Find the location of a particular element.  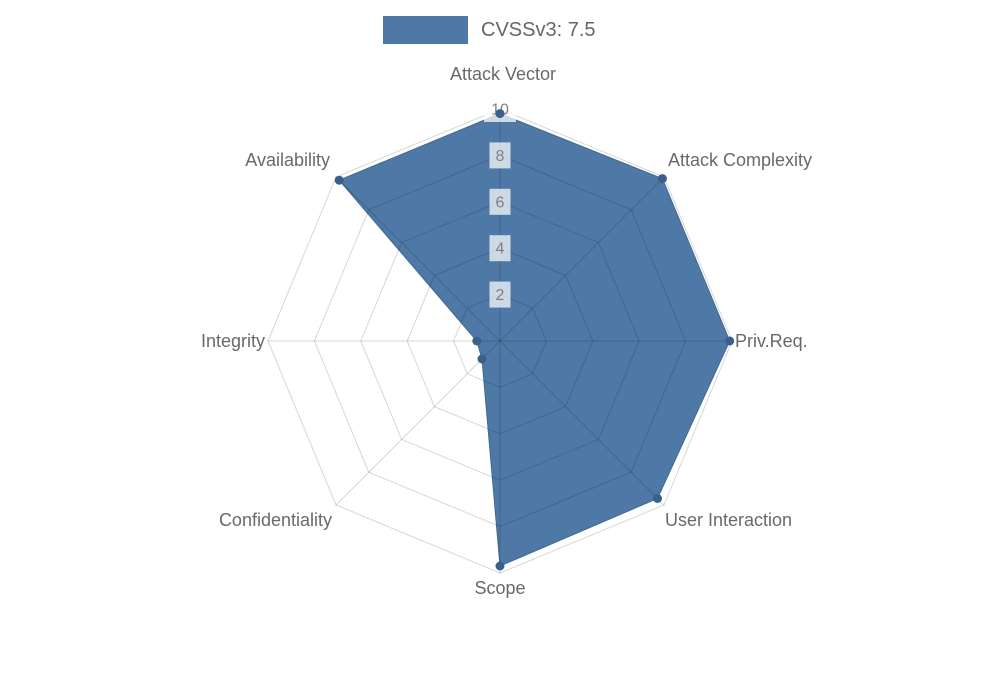

tick-label-4: 4 is located at coordinates (500, 249).